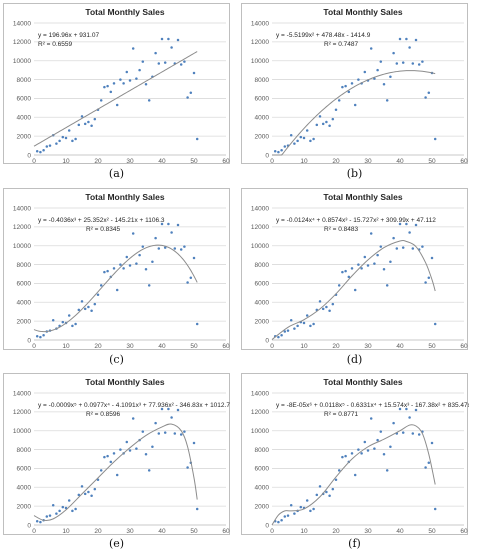 The width and height of the screenshot is (478, 550). I want to click on y-tick-label: 4000, so click(24, 488).